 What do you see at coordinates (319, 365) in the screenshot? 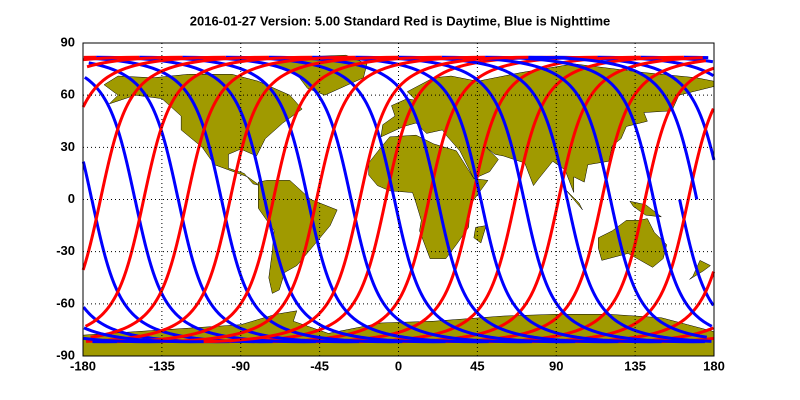
I see `x-tick-label: -45` at bounding box center [319, 365].